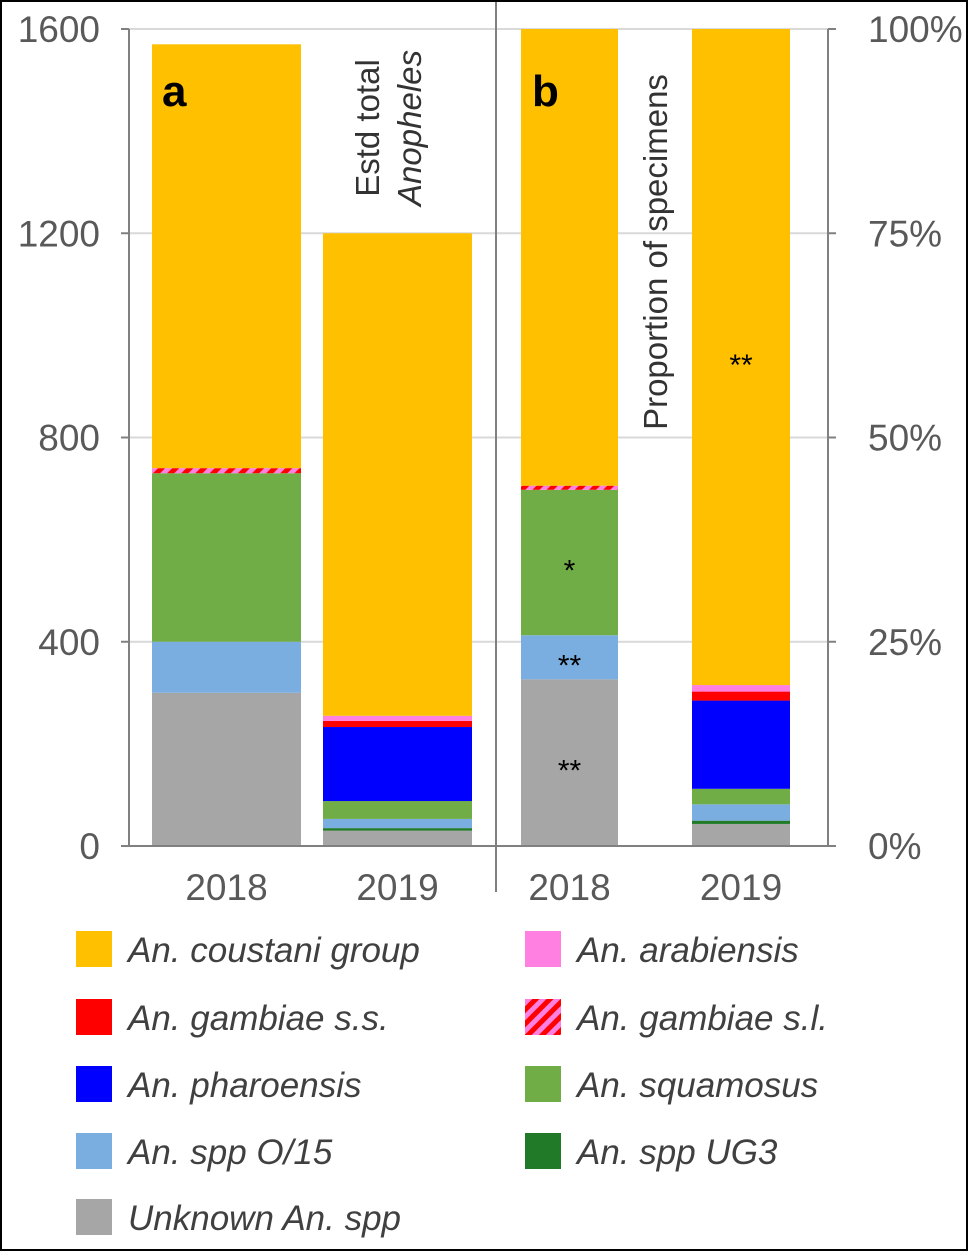 The height and width of the screenshot is (1251, 968). What do you see at coordinates (226, 667) in the screenshot?
I see `bar-segment-o15-2018-panel-a` at bounding box center [226, 667].